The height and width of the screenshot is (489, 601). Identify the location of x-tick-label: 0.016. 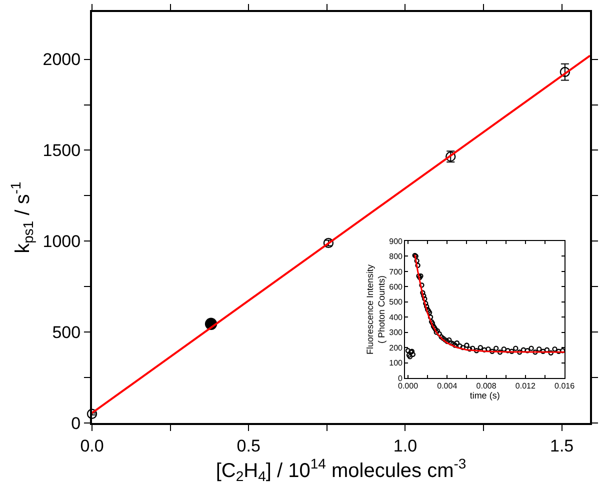
(565, 386).